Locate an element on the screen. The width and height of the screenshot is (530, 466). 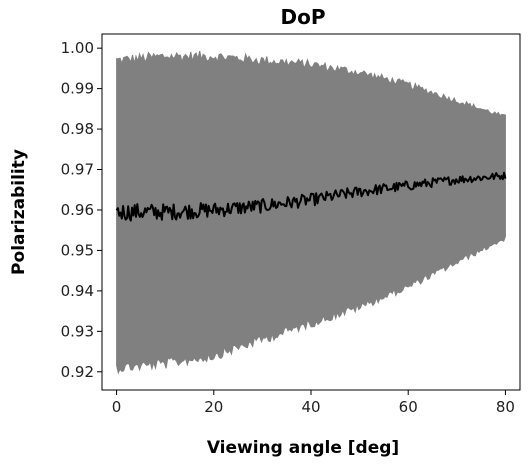
x-axis-ticks: 0 20 40 60 80 is located at coordinates (313, 403).